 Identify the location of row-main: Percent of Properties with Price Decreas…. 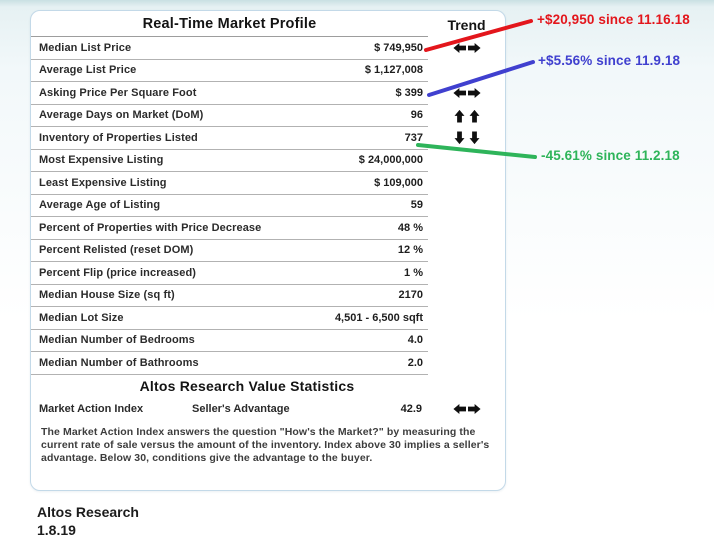
(229, 228).